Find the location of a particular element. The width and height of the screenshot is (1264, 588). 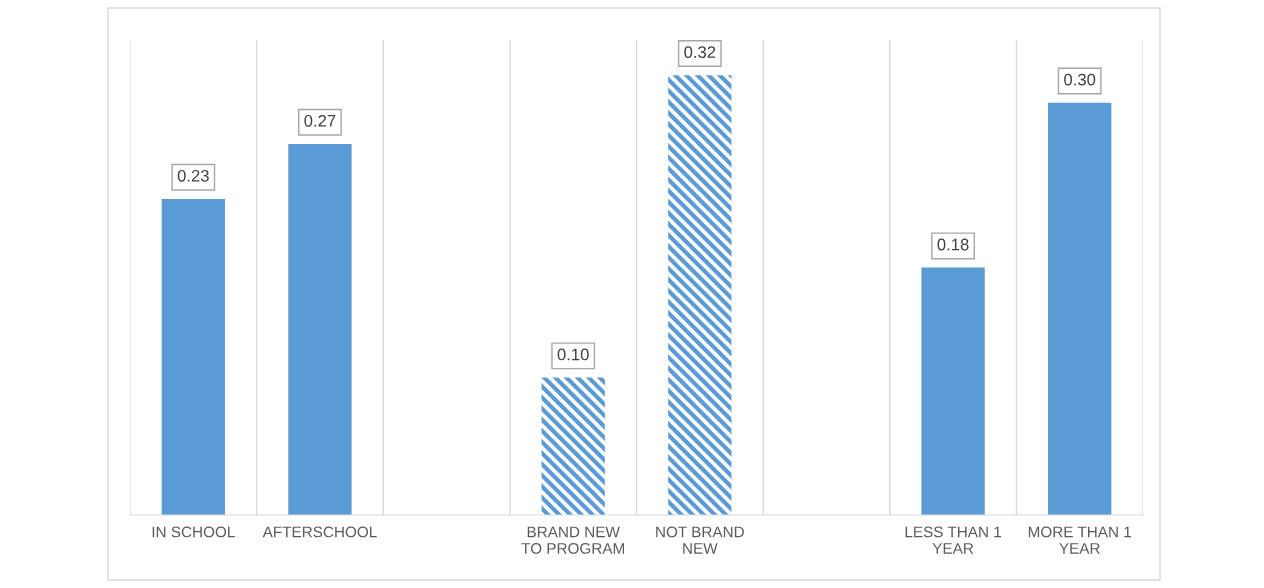

x-tick-label: NOT BRAND NEW is located at coordinates (700, 540).